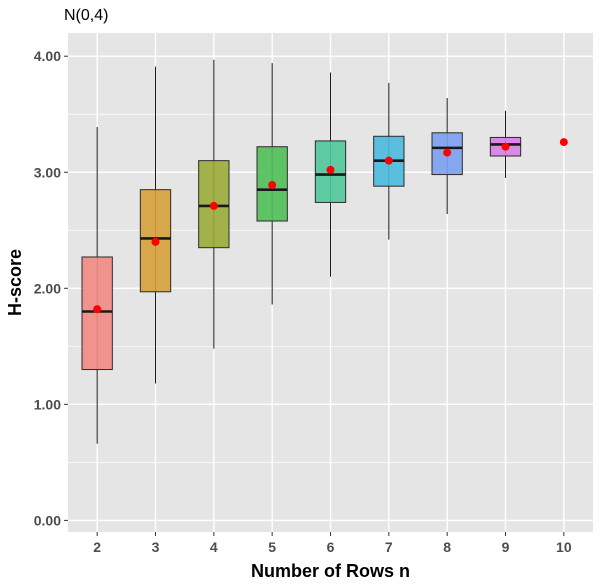 The image size is (600, 584). I want to click on x-tick-label: 6, so click(331, 547).